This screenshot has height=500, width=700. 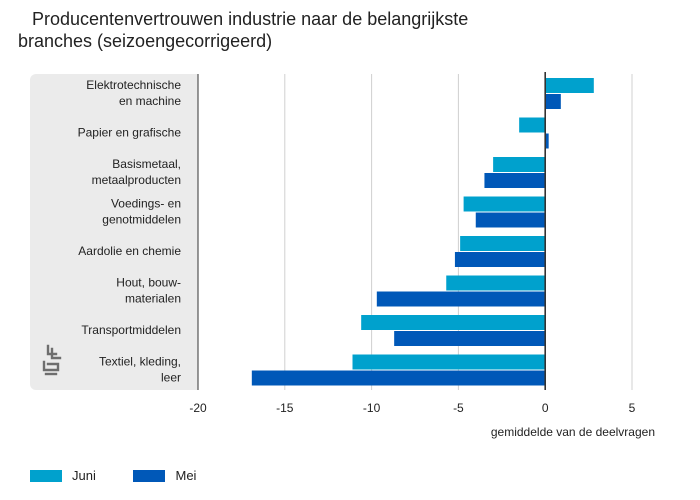 I want to click on category-label: en machine, so click(x=150, y=101).